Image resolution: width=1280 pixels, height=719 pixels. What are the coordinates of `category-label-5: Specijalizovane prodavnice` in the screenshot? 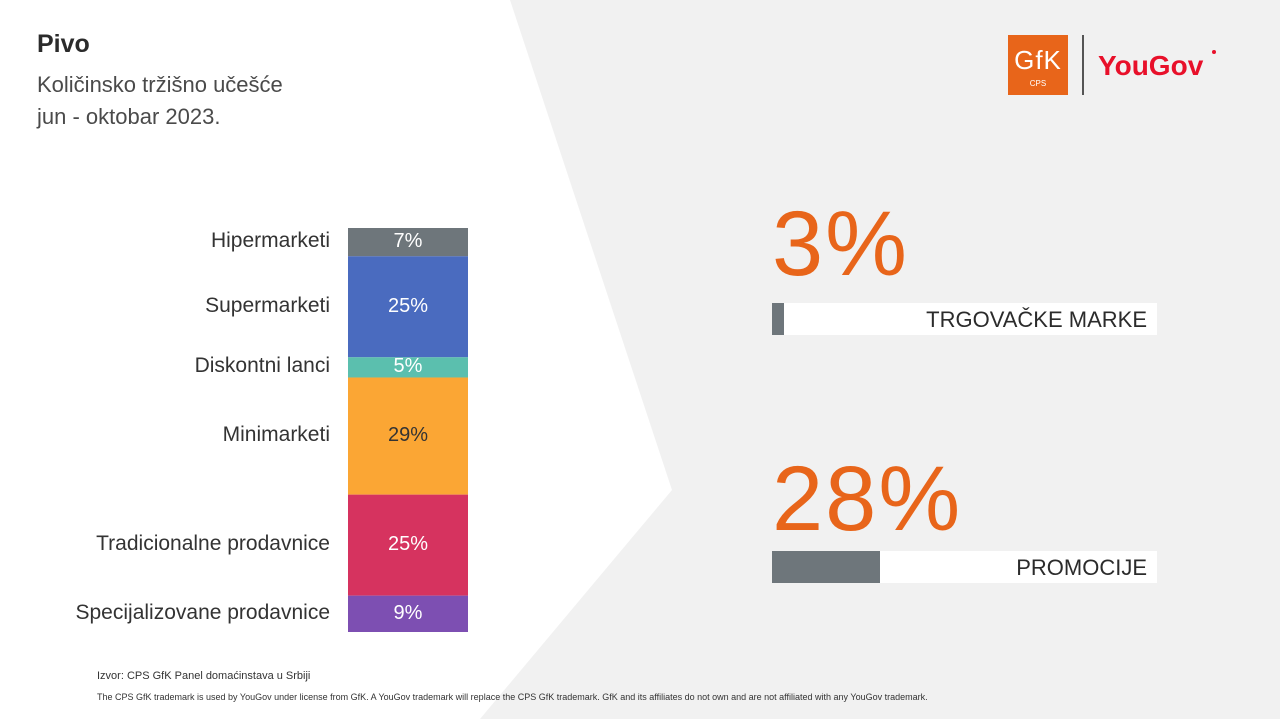 It's located at (203, 612).